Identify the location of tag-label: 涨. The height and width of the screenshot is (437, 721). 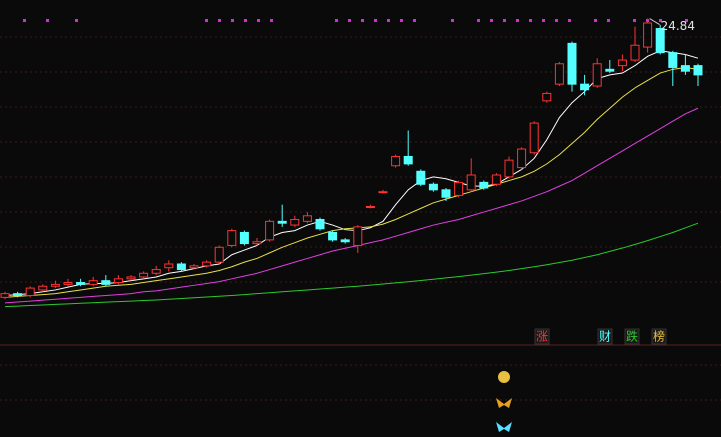
(542, 336).